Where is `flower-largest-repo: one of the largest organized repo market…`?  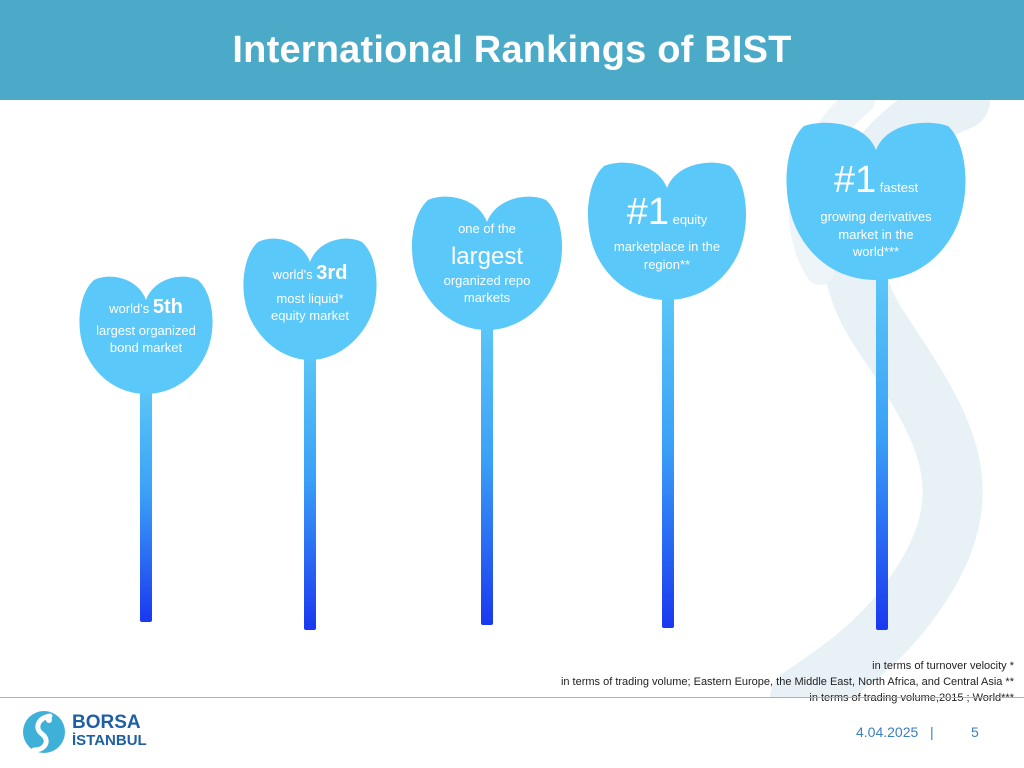 flower-largest-repo: one of the largest organized repo market… is located at coordinates (487, 262).